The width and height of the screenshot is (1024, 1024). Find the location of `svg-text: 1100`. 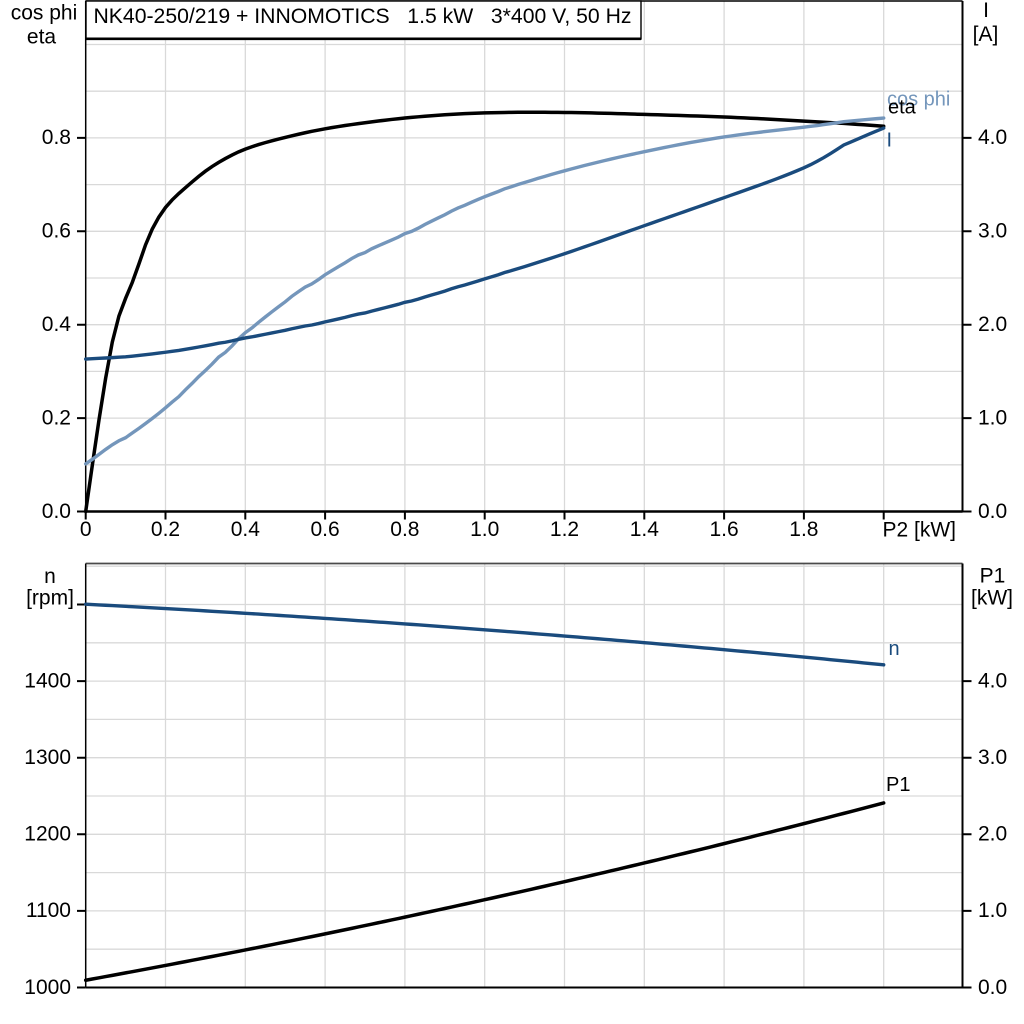

svg-text: 1100 is located at coordinates (48, 910).